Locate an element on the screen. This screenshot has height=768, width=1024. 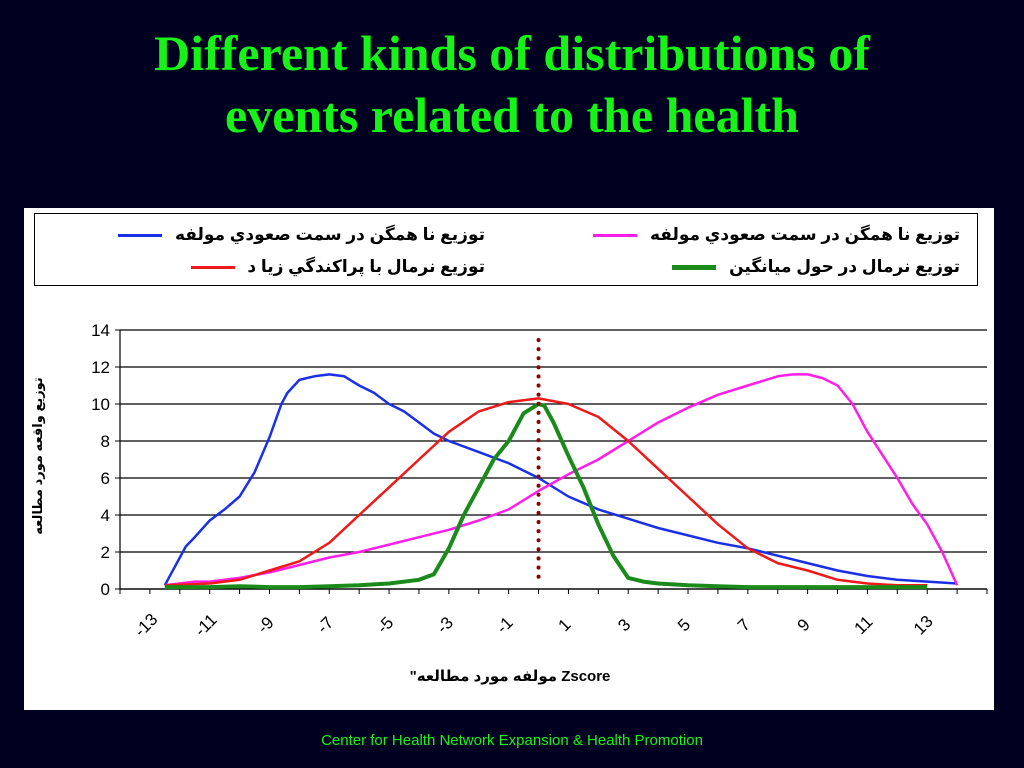
legend-label-0: توزيع نا همگن در سمت صعودي مولفه is located at coordinates (329, 234).